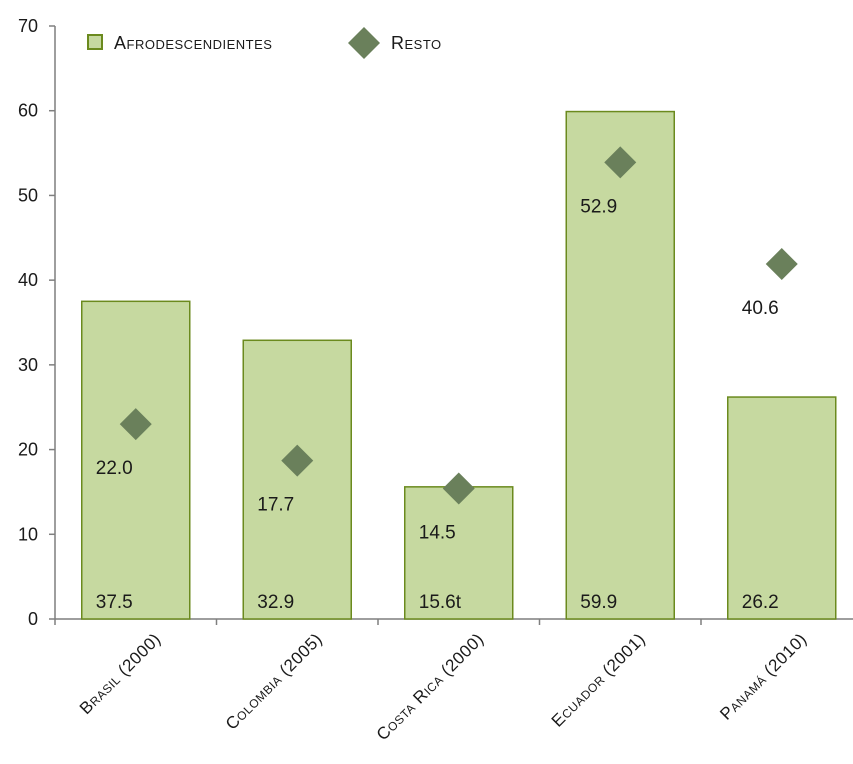  Describe the element at coordinates (275, 602) in the screenshot. I see `bar-value-label: 32.9` at that location.